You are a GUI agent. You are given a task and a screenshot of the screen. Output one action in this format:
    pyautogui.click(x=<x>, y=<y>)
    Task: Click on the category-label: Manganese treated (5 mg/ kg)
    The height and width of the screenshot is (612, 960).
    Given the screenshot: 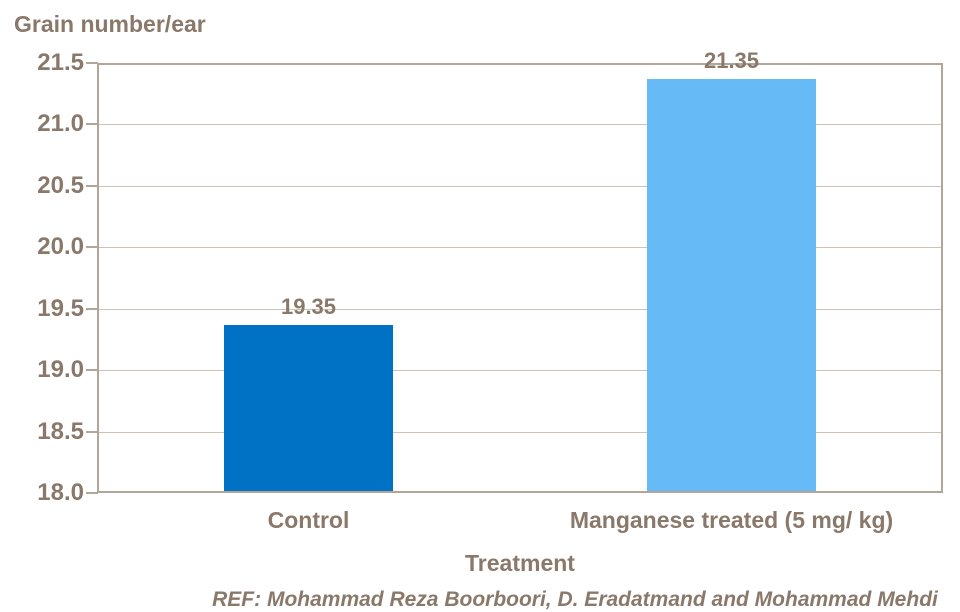 What is the action you would take?
    pyautogui.click(x=731, y=520)
    